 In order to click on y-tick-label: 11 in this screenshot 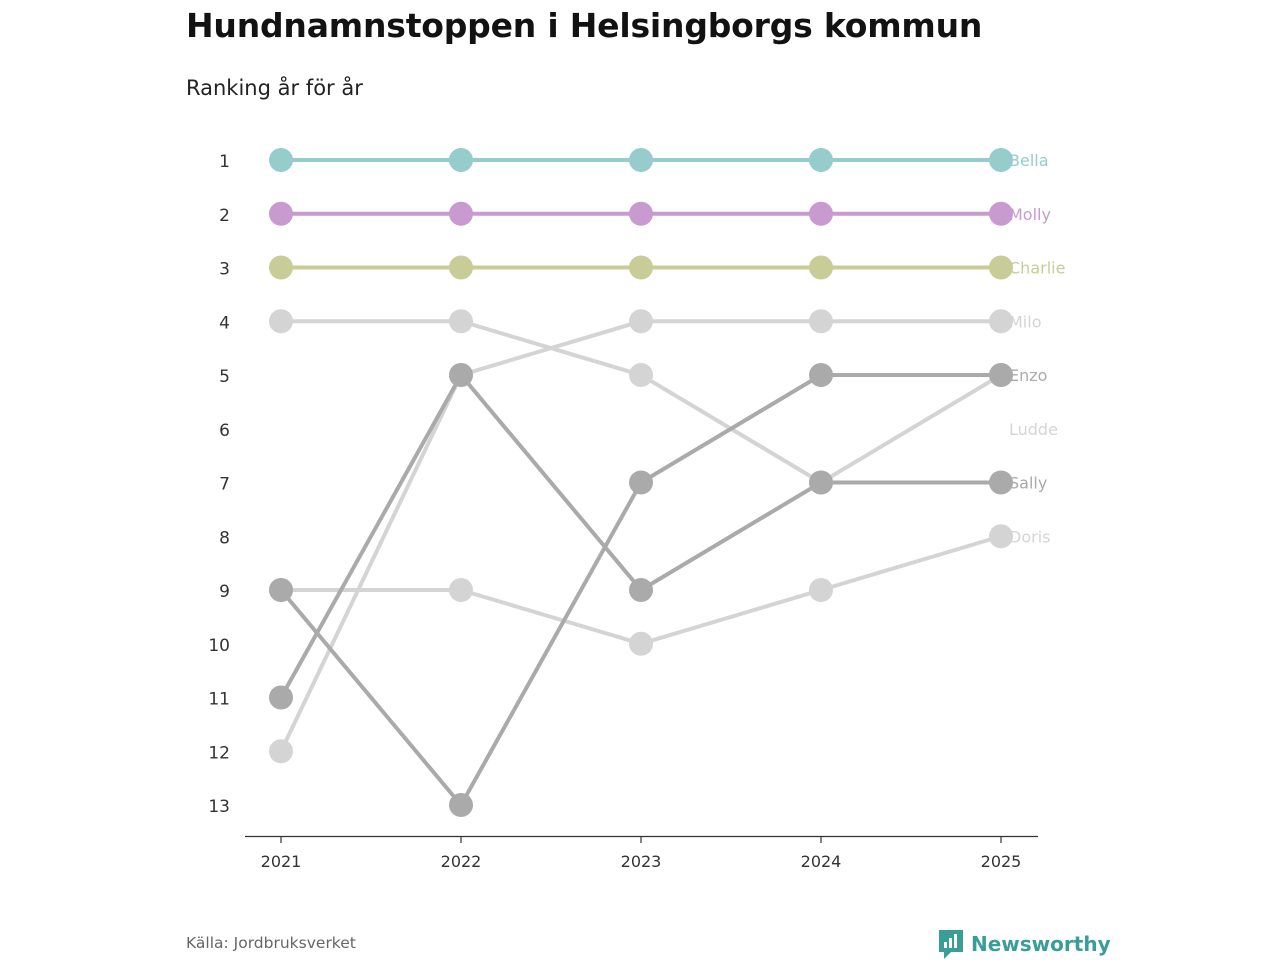, I will do `click(219, 700)`.